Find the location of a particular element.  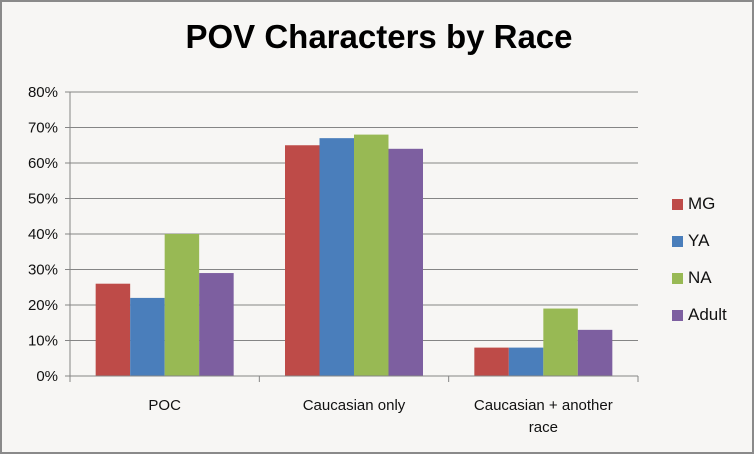

y-tick-label: 10% is located at coordinates (43, 341).